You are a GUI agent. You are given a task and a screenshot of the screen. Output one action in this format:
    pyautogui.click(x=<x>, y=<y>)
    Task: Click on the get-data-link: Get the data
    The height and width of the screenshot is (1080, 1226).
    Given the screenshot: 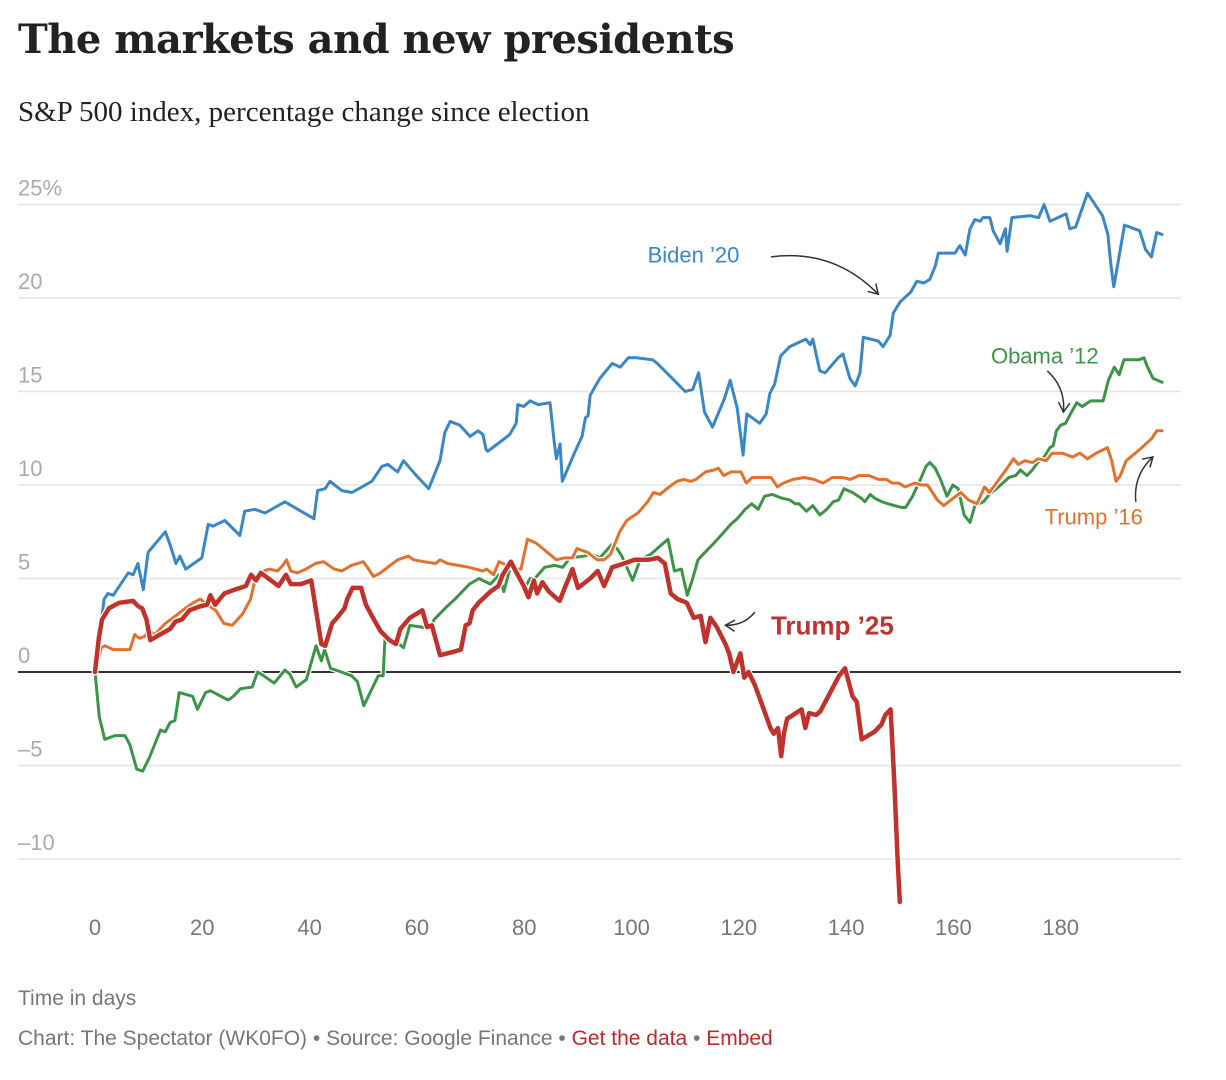 What is the action you would take?
    pyautogui.click(x=629, y=1038)
    